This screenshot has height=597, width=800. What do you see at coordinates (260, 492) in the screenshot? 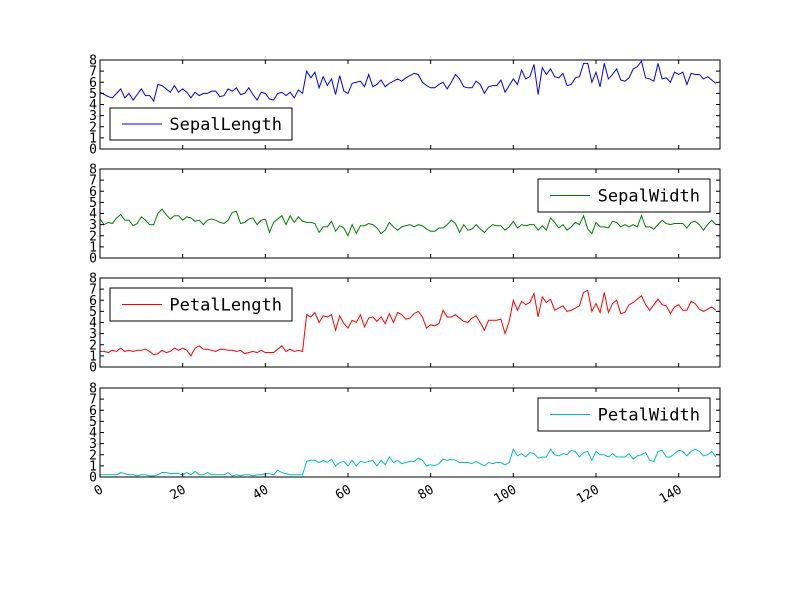
I see `x-tick-label: 40` at bounding box center [260, 492].